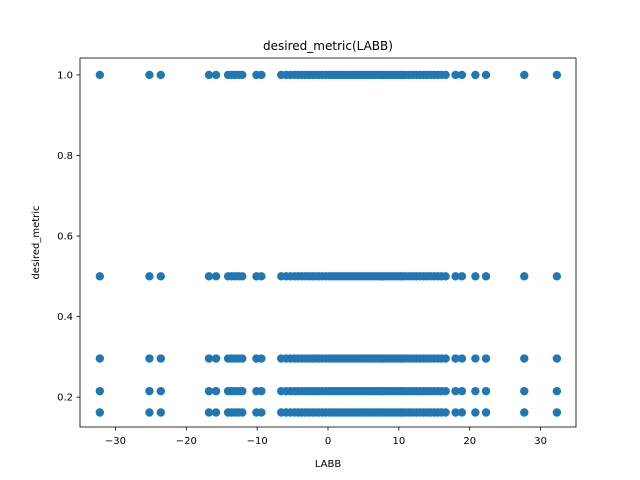 Image resolution: width=640 pixels, height=480 pixels. What do you see at coordinates (65, 75) in the screenshot?
I see `y-tick-label: 1.0` at bounding box center [65, 75].